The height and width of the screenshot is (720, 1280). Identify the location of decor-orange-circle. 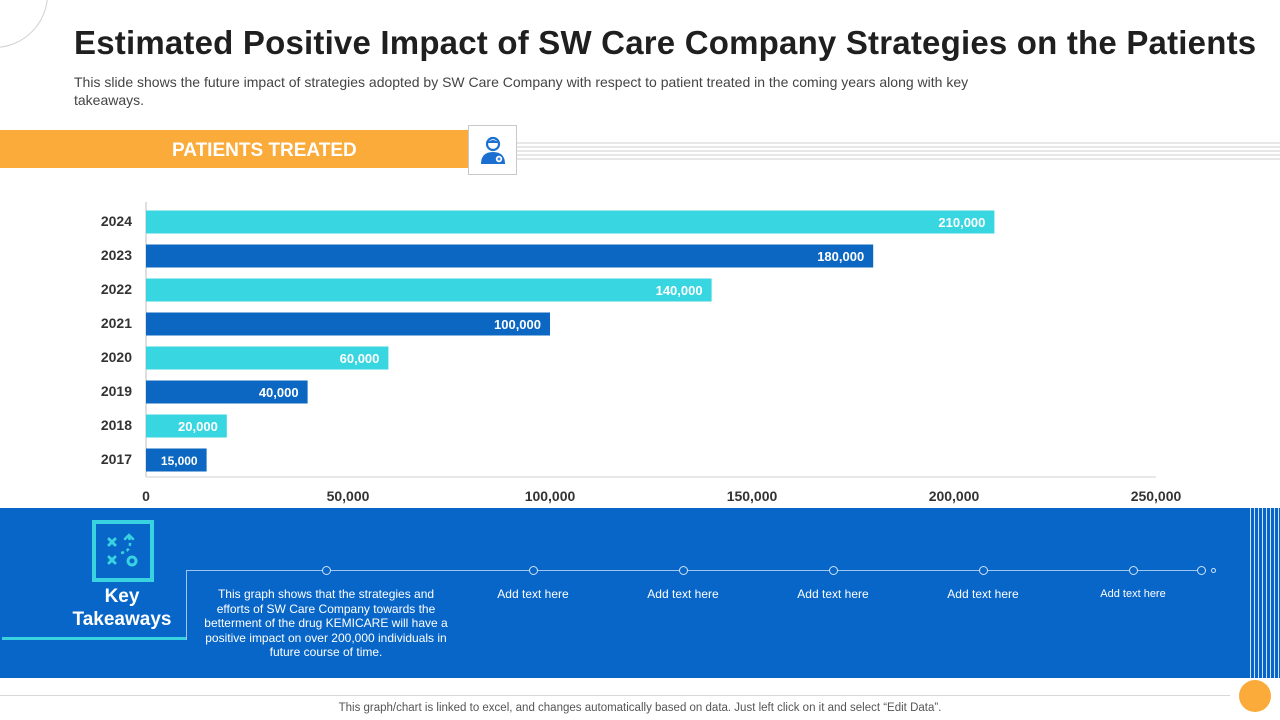
(1255, 696).